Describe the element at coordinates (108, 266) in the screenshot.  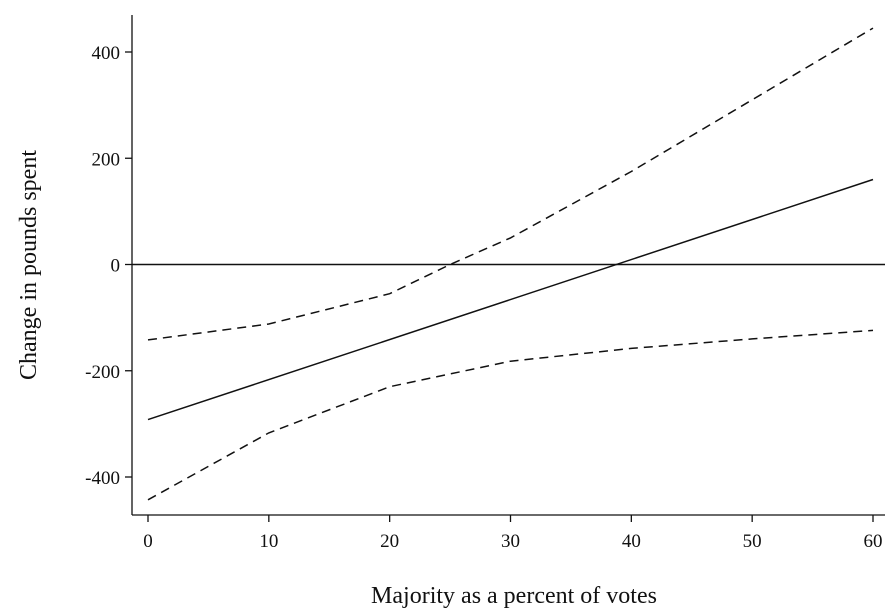
I see `y-axis-ticks: -400 -200 0 200 400` at that location.